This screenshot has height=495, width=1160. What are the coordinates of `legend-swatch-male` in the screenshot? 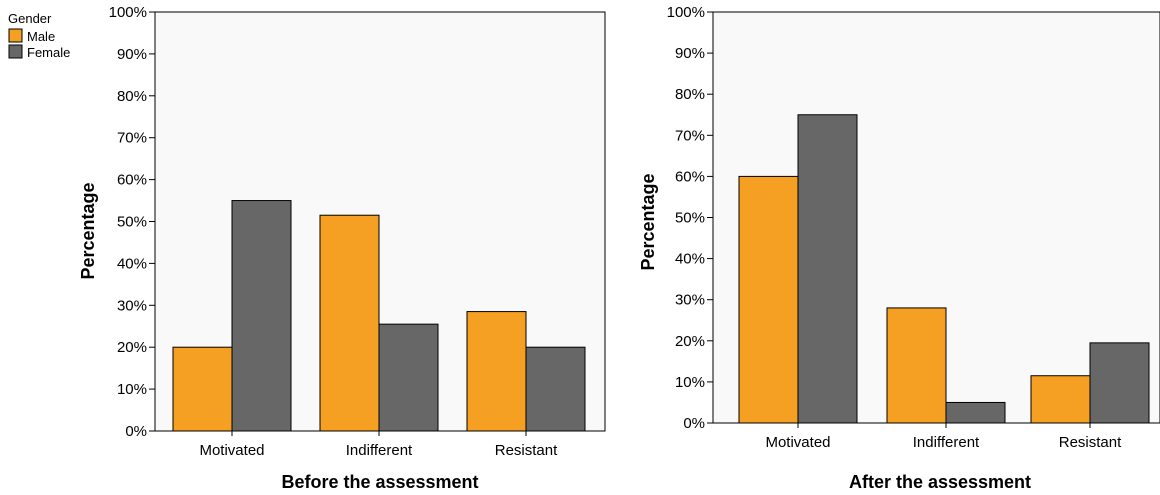 It's located at (15, 35).